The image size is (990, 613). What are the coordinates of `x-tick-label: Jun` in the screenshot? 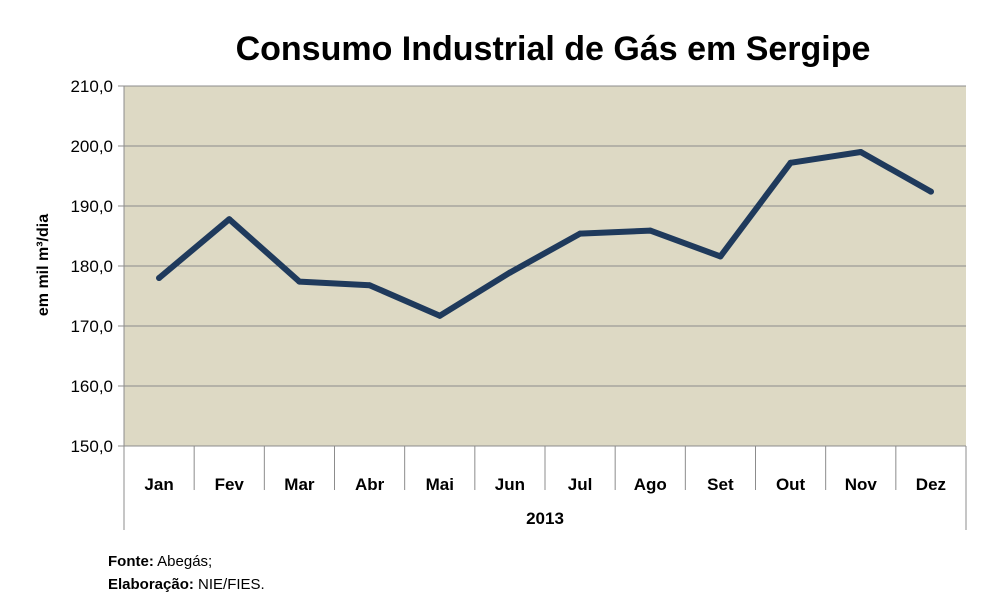 It's located at (510, 484).